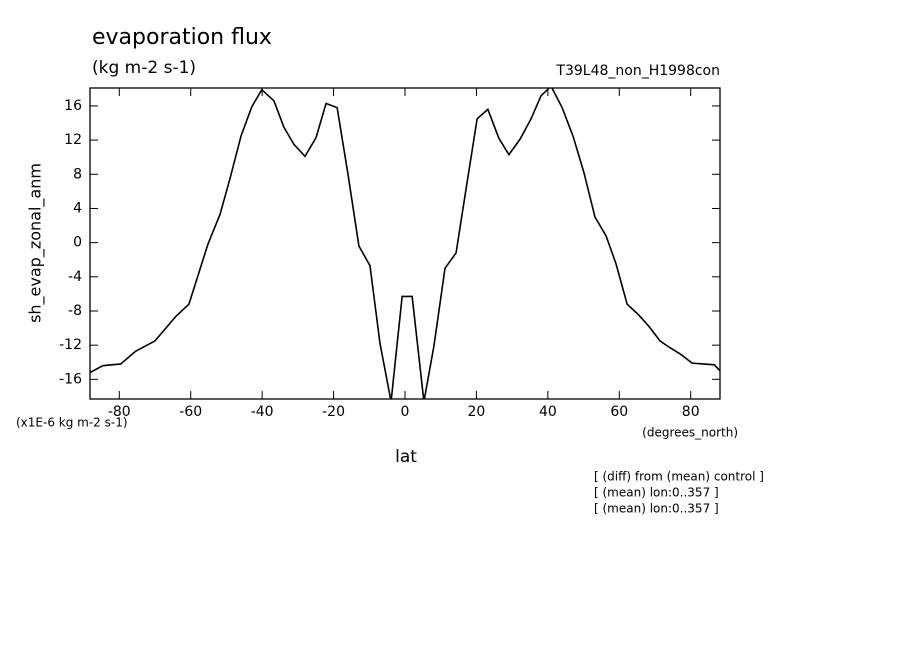 The height and width of the screenshot is (654, 904). Describe the element at coordinates (548, 412) in the screenshot. I see `x-tick-label: 40` at that location.